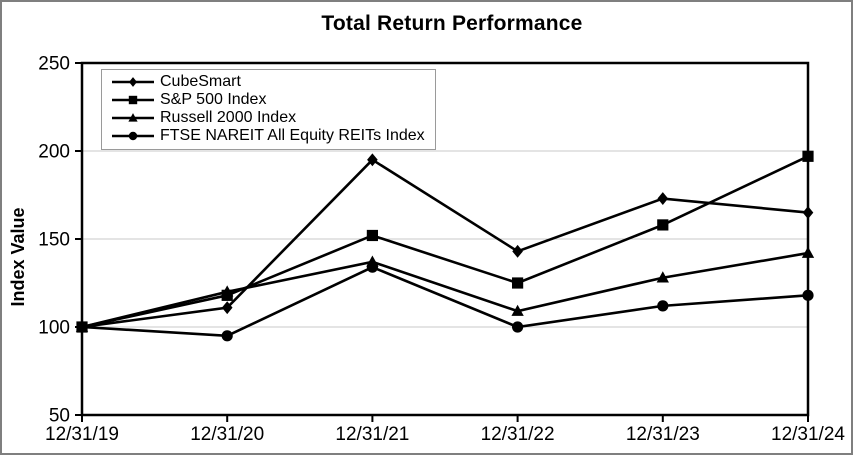  I want to click on legend-item-russell-2000-index: Russell 2000 Index, so click(267, 118).